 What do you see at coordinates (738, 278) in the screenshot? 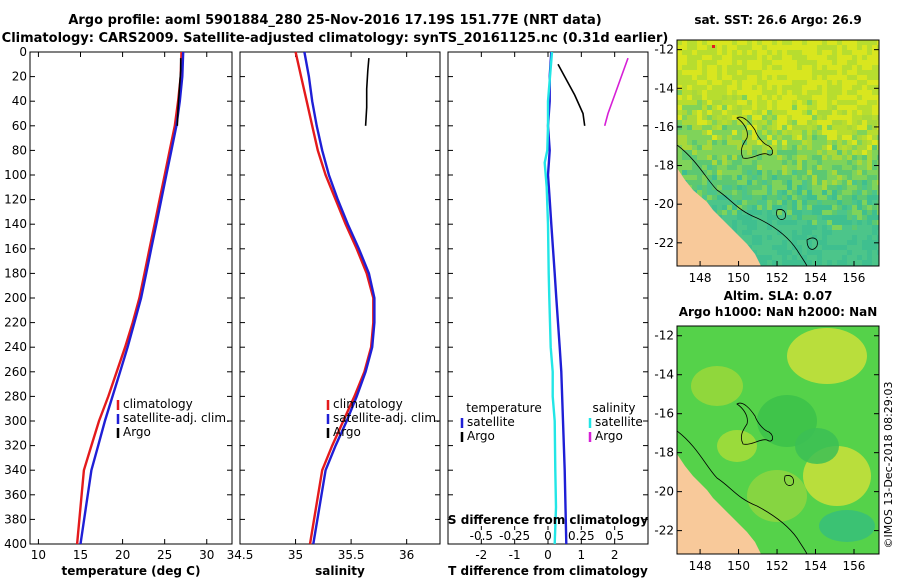
I see `sst-lon-label: 150` at bounding box center [738, 278].